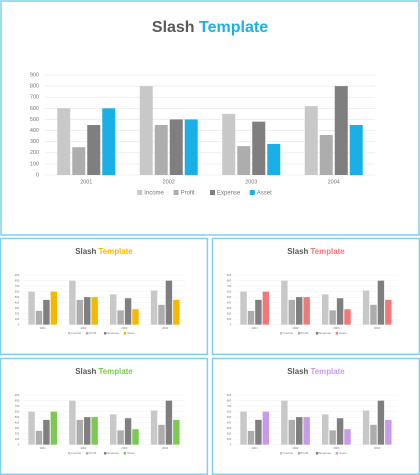  What do you see at coordinates (34, 87) in the screenshot?
I see `y-tick-label: 800` at bounding box center [34, 87].